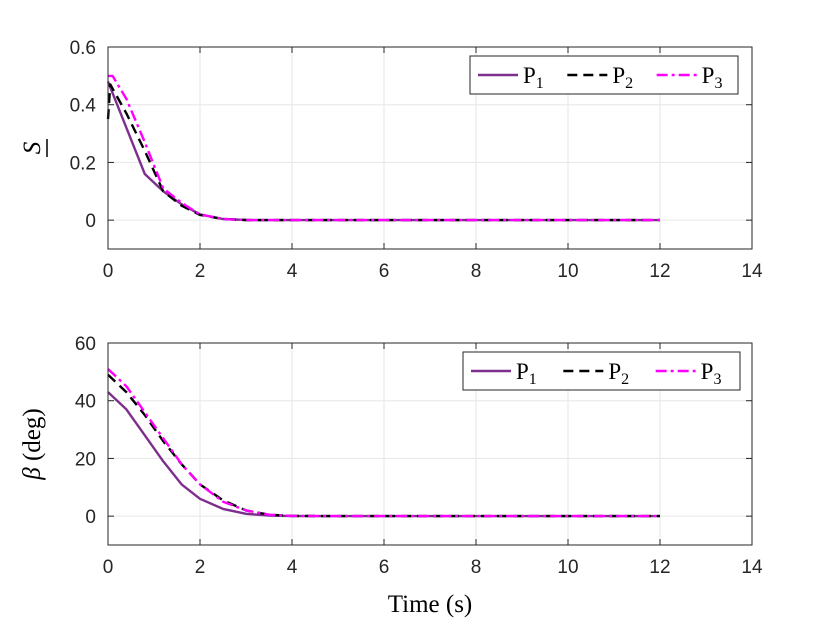 The image size is (830, 623). I want to click on y-axis-label: β (deg), so click(32, 444).